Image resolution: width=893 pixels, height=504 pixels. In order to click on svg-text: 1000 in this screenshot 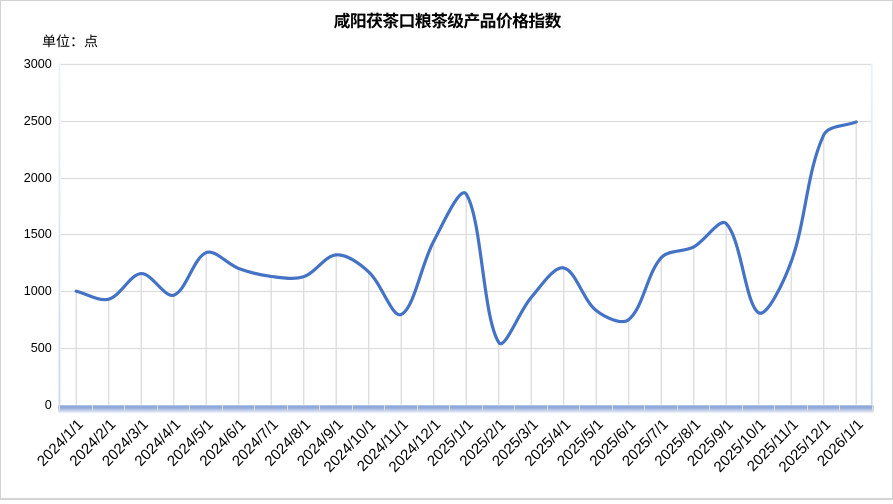, I will do `click(38, 291)`.